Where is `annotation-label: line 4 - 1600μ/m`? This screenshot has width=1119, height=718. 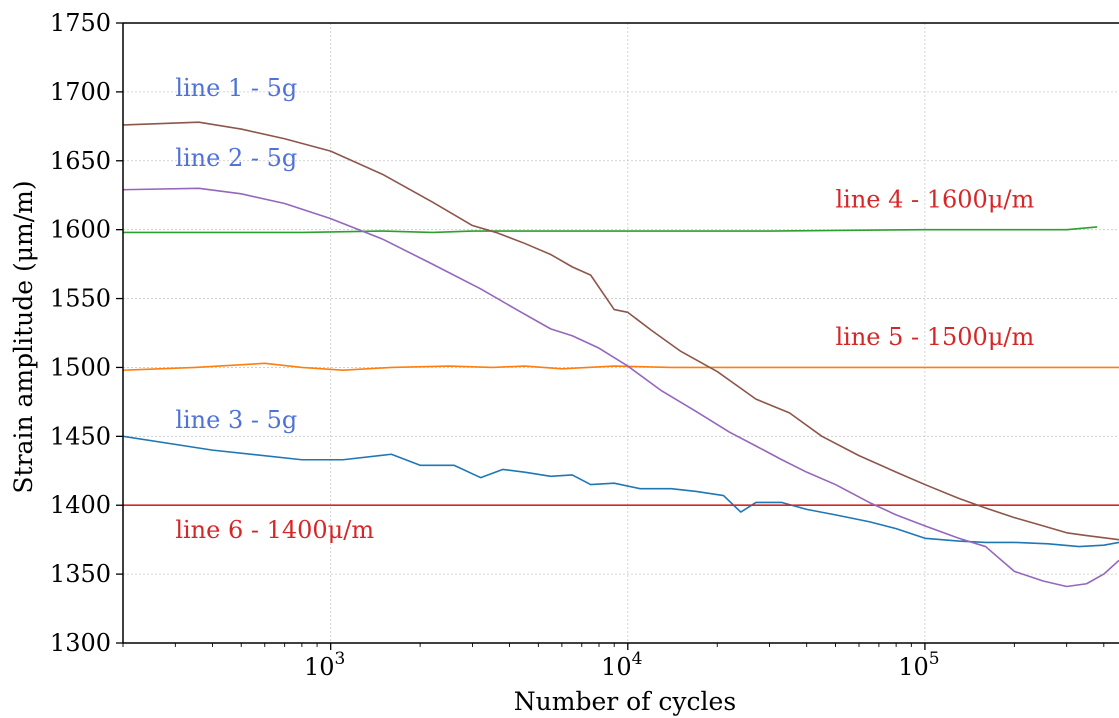
annotation-label: line 4 - 1600μ/m is located at coordinates (934, 199).